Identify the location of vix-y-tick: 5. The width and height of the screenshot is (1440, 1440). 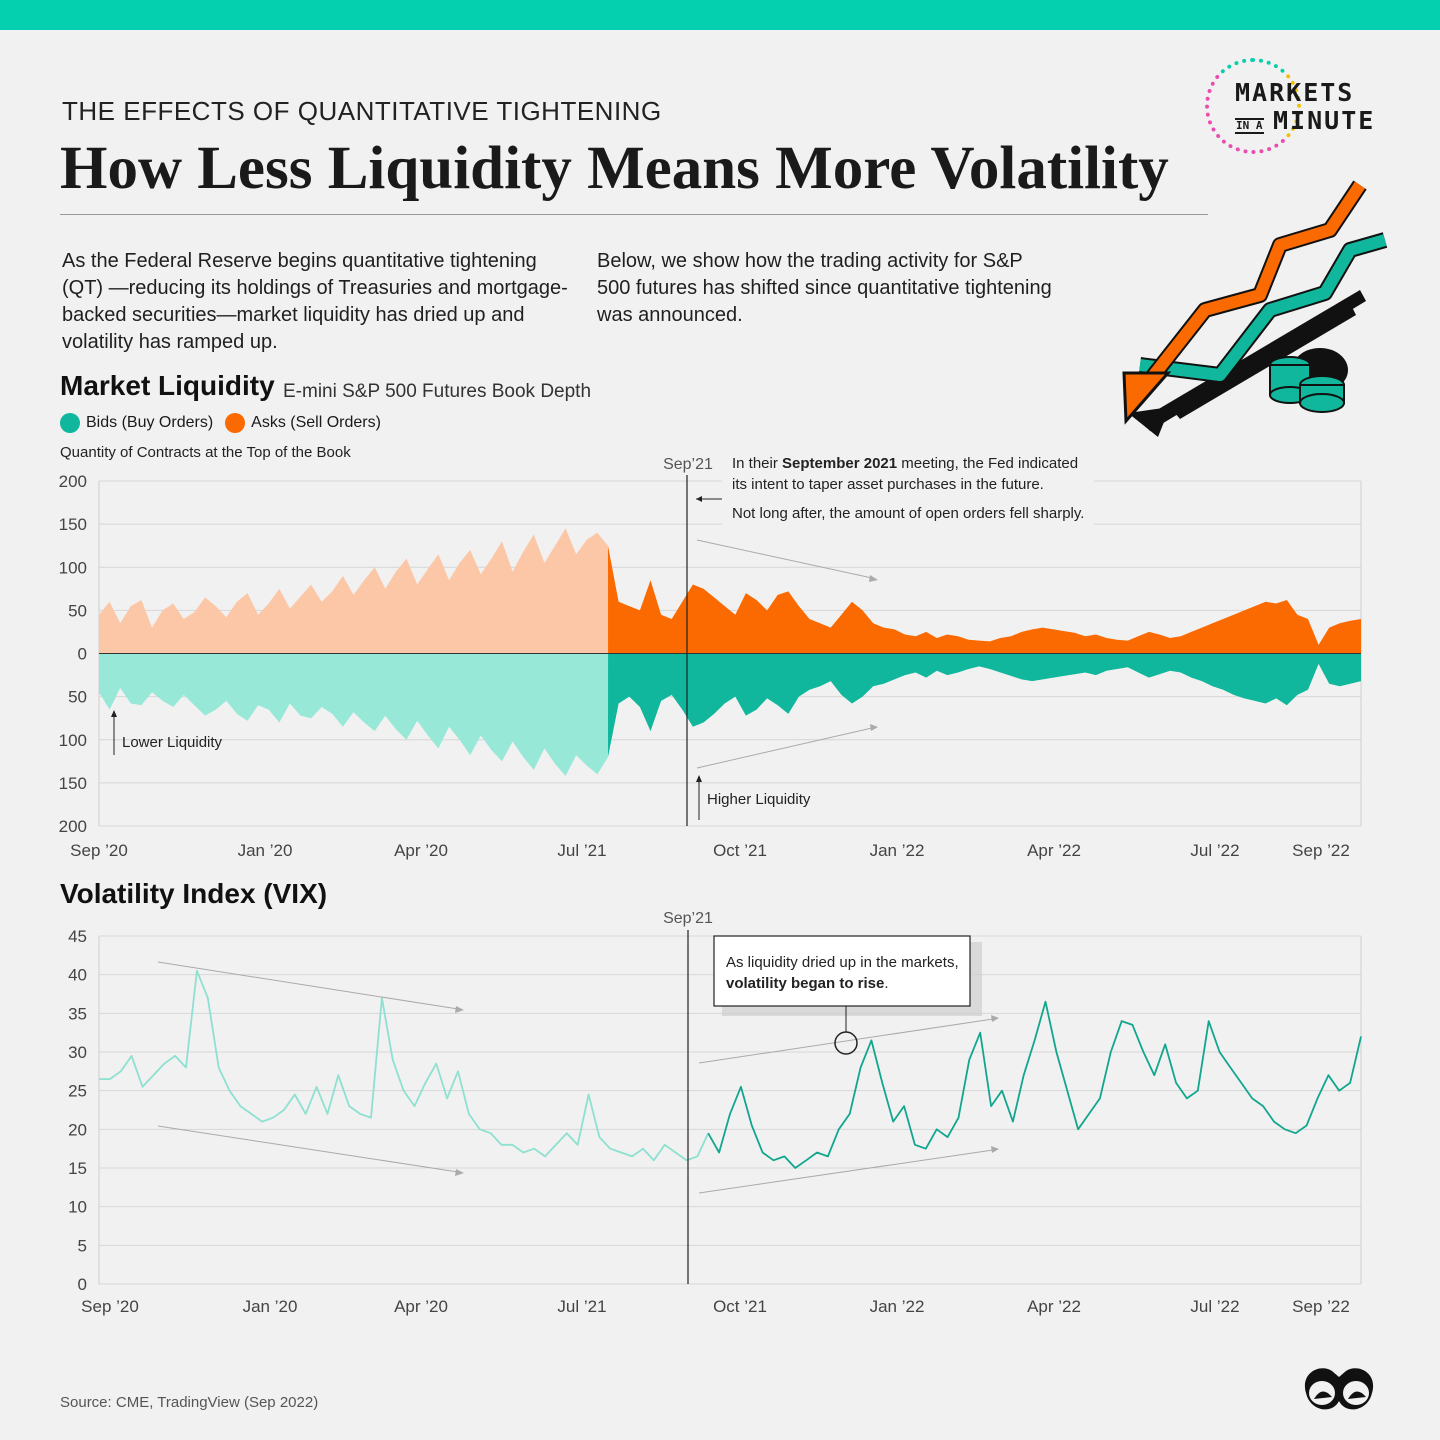
(82, 1245).